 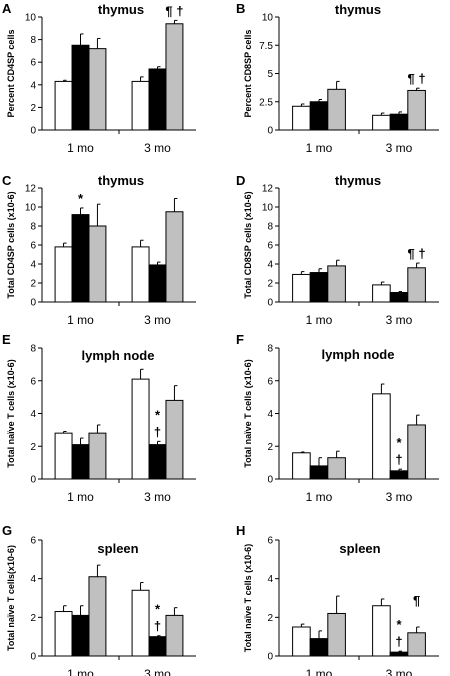 I want to click on panel-letter: H, so click(x=240, y=530).